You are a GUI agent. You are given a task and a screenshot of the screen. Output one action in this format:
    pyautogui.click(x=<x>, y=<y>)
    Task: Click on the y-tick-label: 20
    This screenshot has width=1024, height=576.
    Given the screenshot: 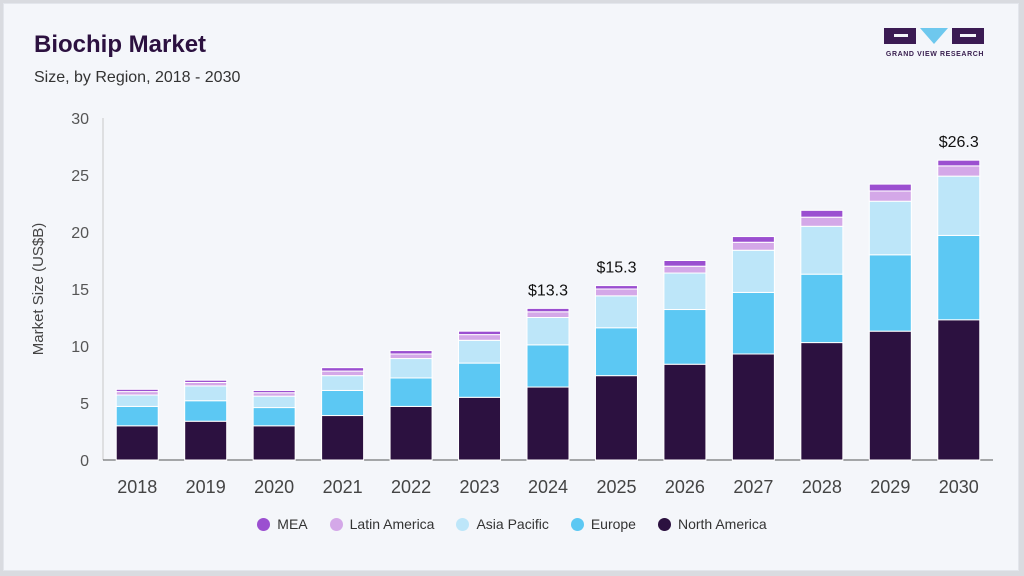 What is the action you would take?
    pyautogui.click(x=80, y=233)
    